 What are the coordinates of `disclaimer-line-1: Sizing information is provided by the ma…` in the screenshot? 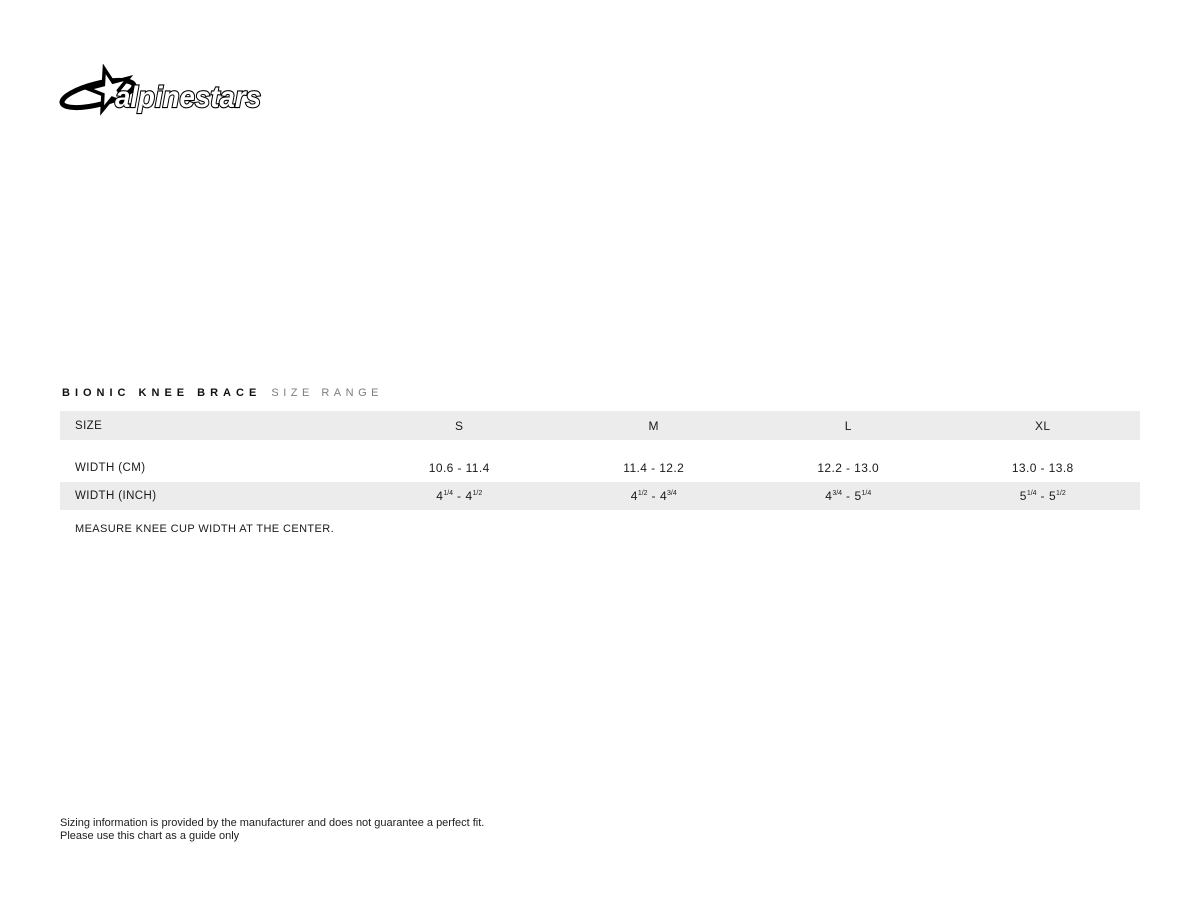 It's located at (272, 823).